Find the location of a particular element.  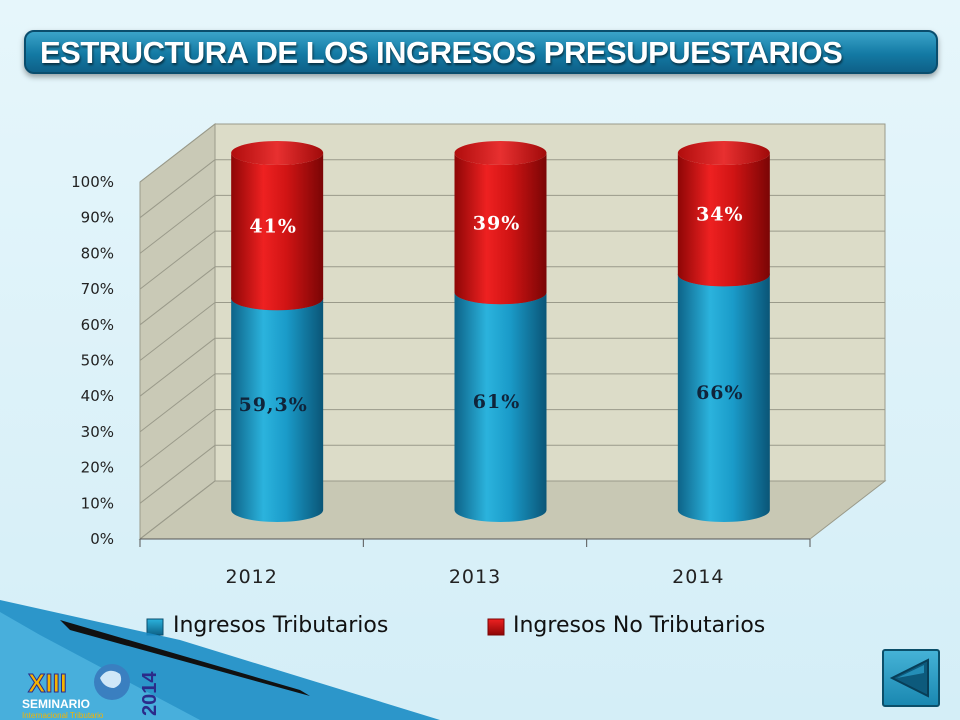

y-axis: 0% 10% 20% 30% 40% 50% 60% 70% 80% 90% 100% is located at coordinates (92, 360).